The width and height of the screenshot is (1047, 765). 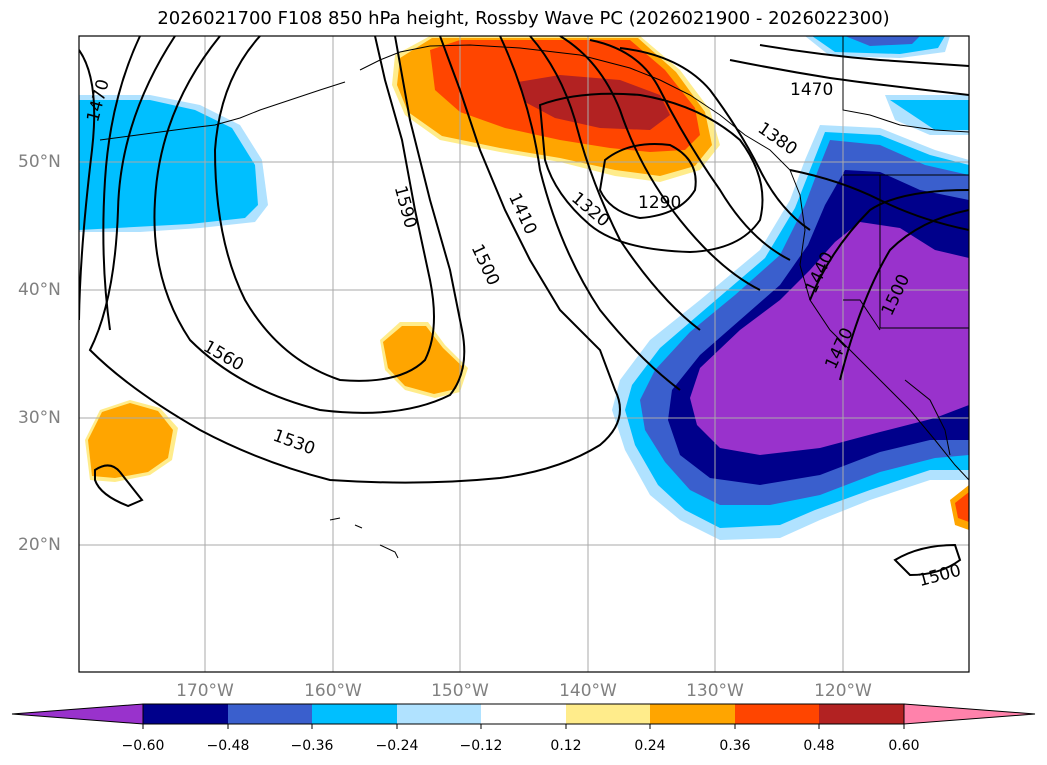 I want to click on anomaly-ne-royal, so click(x=882, y=41).